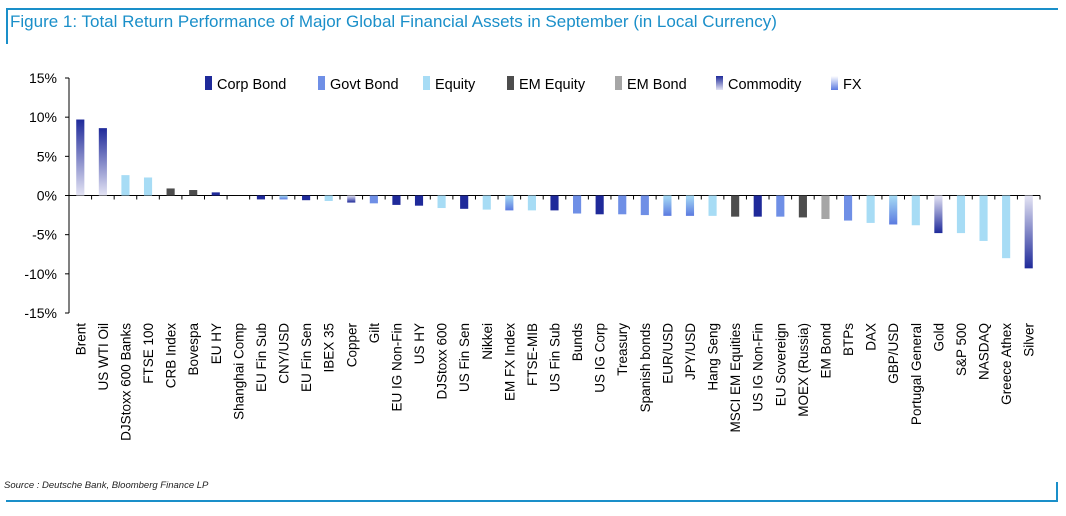  What do you see at coordinates (40, 313) in the screenshot?
I see `y-tick-label: -15%` at bounding box center [40, 313].